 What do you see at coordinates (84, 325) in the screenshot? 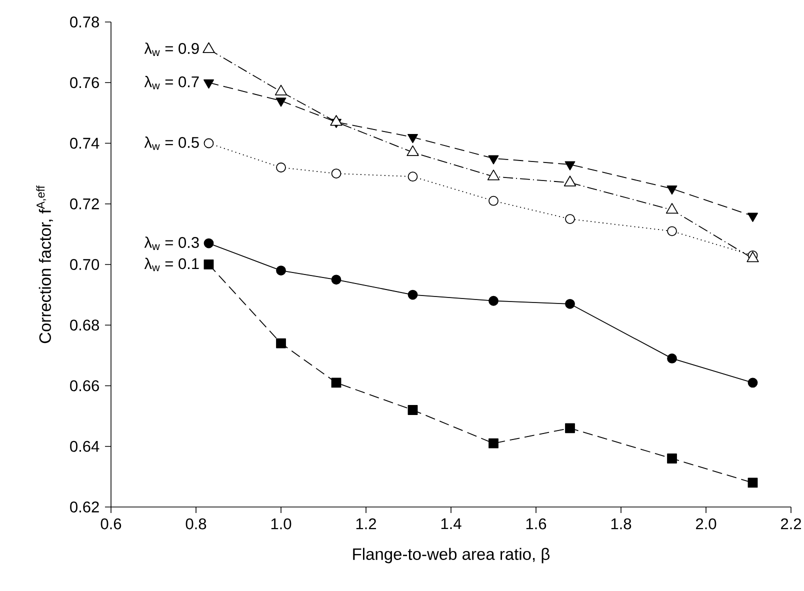
I see `y-tick-label: 0.68` at bounding box center [84, 325].